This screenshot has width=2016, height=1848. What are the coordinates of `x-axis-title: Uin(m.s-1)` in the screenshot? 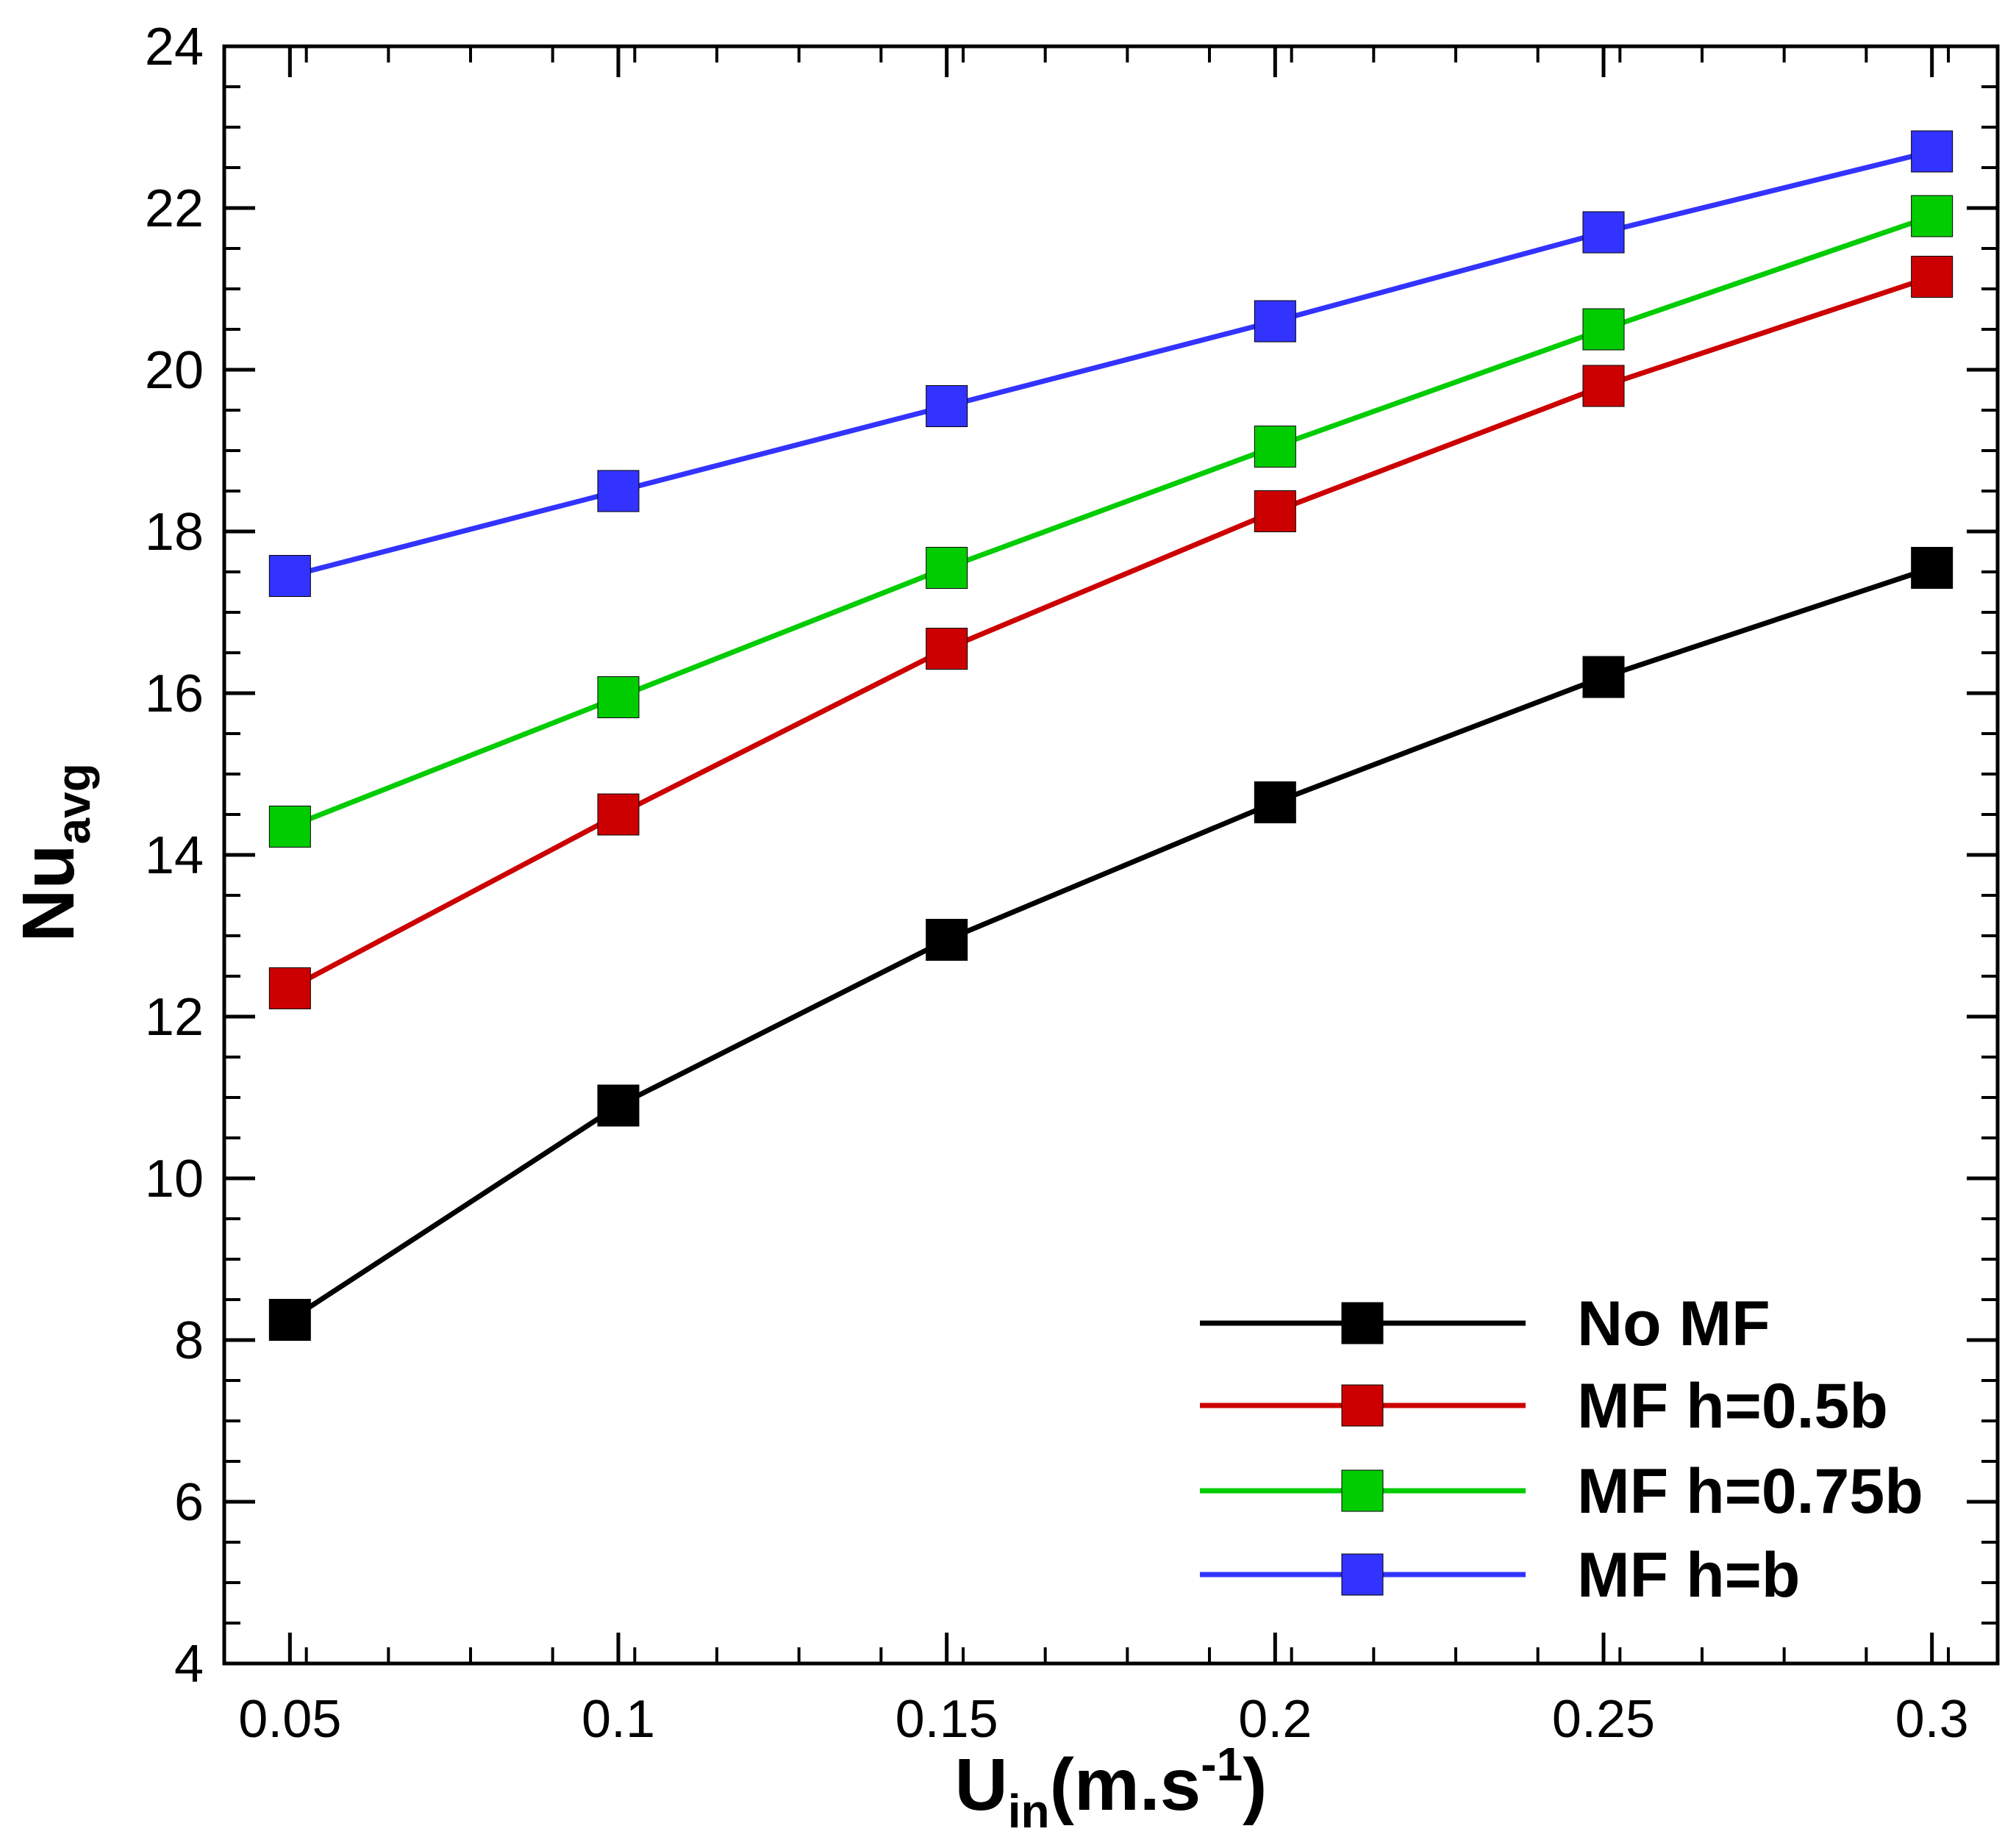 It's located at (1111, 1788).